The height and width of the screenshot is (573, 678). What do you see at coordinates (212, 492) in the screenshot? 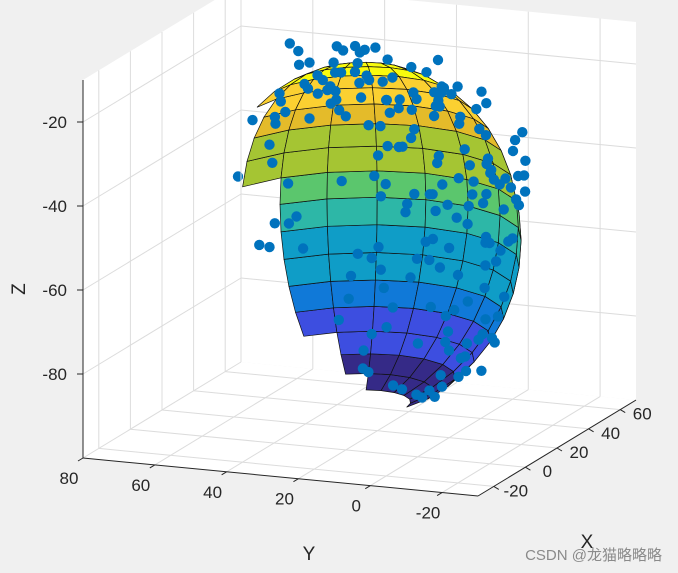
I see `y-tick-label: 40` at bounding box center [212, 492].